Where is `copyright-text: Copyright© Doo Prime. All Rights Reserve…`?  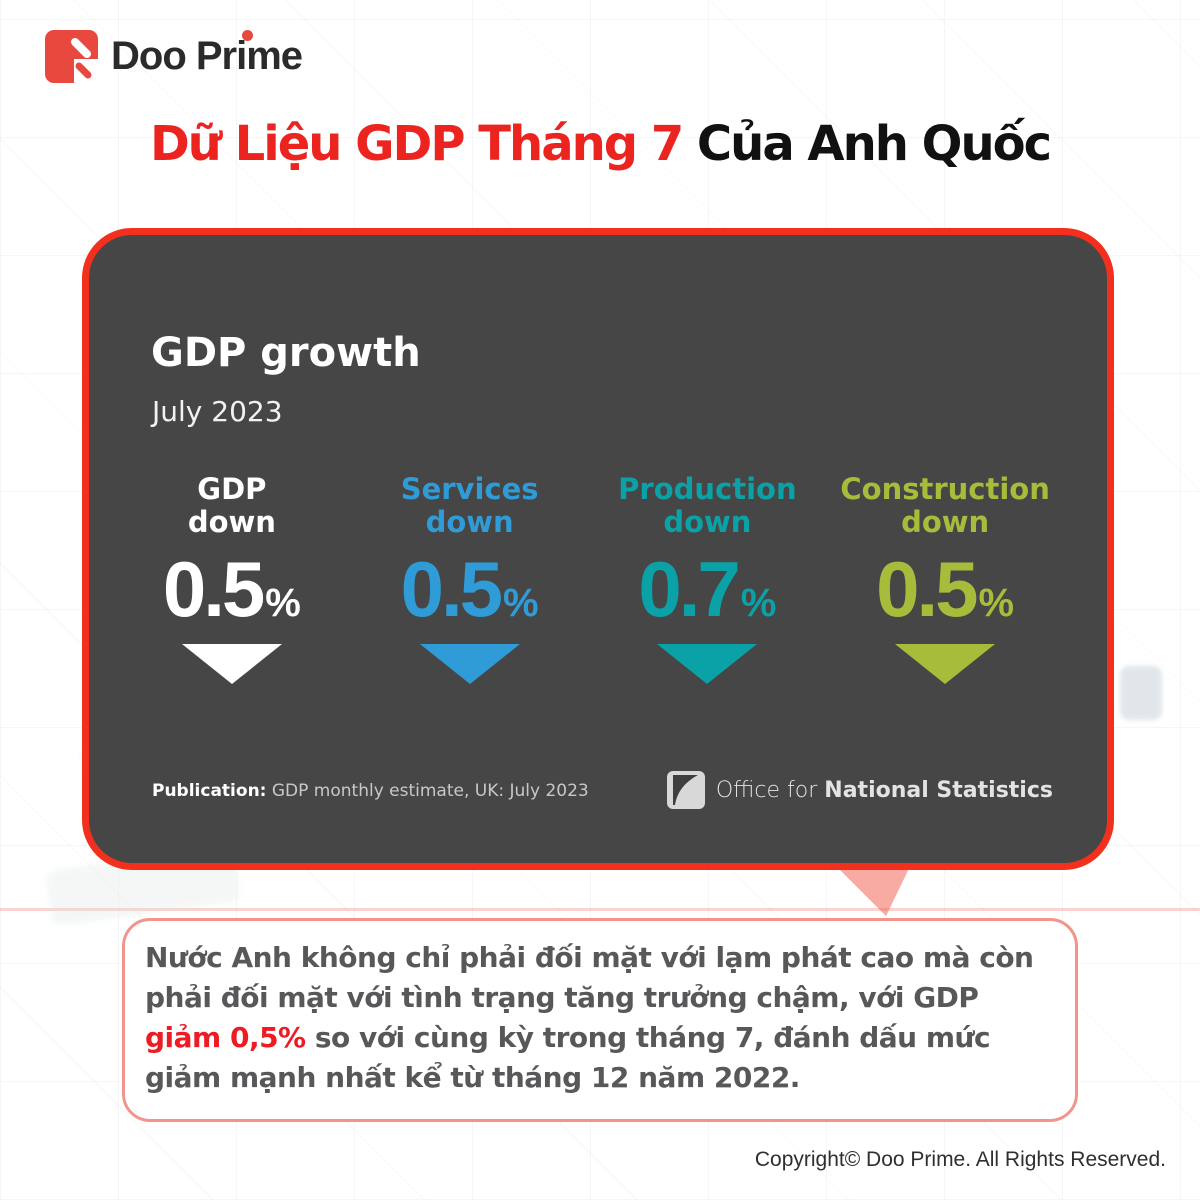 copyright-text: Copyright© Doo Prime. All Rights Reserve… is located at coordinates (960, 1159).